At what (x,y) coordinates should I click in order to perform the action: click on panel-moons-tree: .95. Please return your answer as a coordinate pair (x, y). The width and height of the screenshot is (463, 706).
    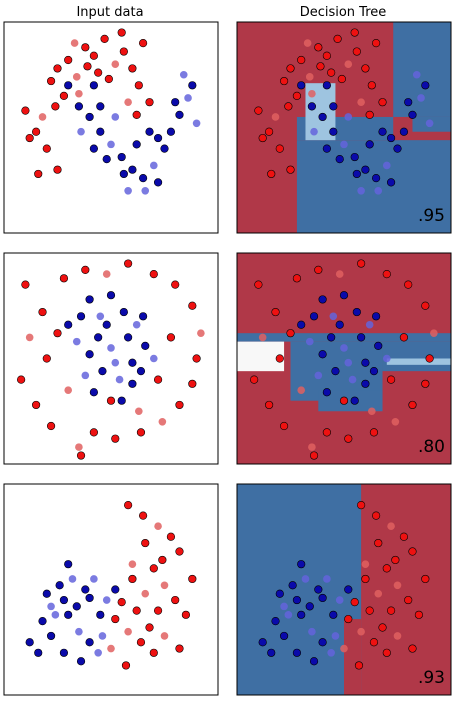
    Looking at the image, I should click on (344, 127).